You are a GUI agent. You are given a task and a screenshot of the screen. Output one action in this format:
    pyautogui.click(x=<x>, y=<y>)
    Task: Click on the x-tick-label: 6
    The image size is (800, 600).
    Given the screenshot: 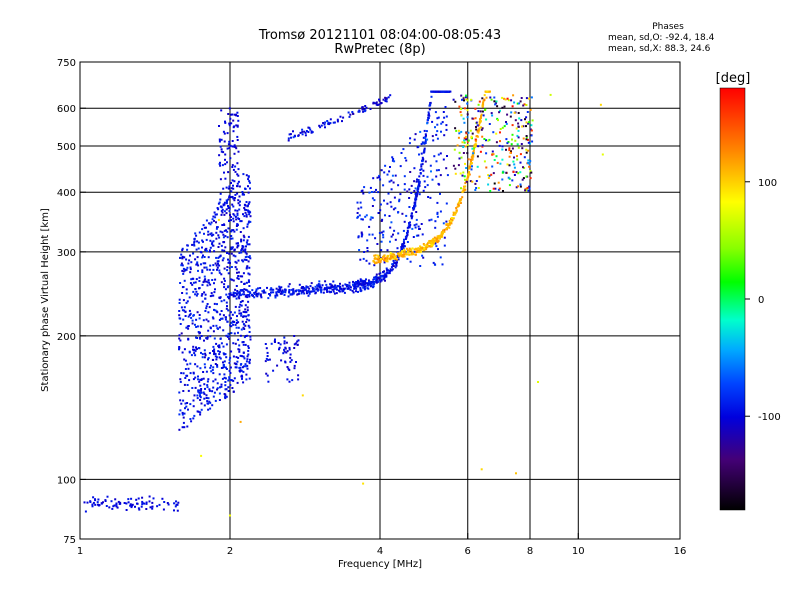 What is the action you would take?
    pyautogui.click(x=468, y=551)
    